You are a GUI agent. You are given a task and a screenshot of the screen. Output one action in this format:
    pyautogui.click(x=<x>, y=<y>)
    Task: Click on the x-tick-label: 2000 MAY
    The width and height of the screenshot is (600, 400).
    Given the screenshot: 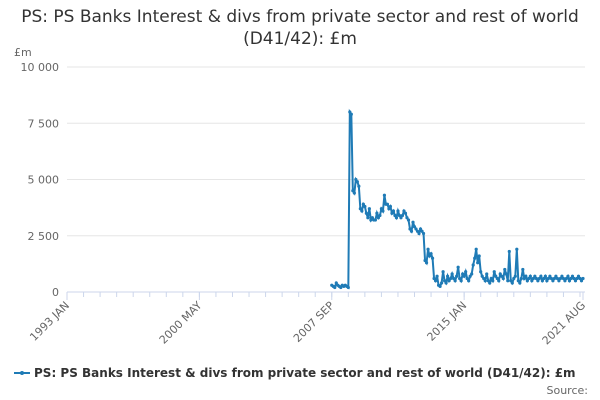 What is the action you would take?
    pyautogui.click(x=181, y=323)
    